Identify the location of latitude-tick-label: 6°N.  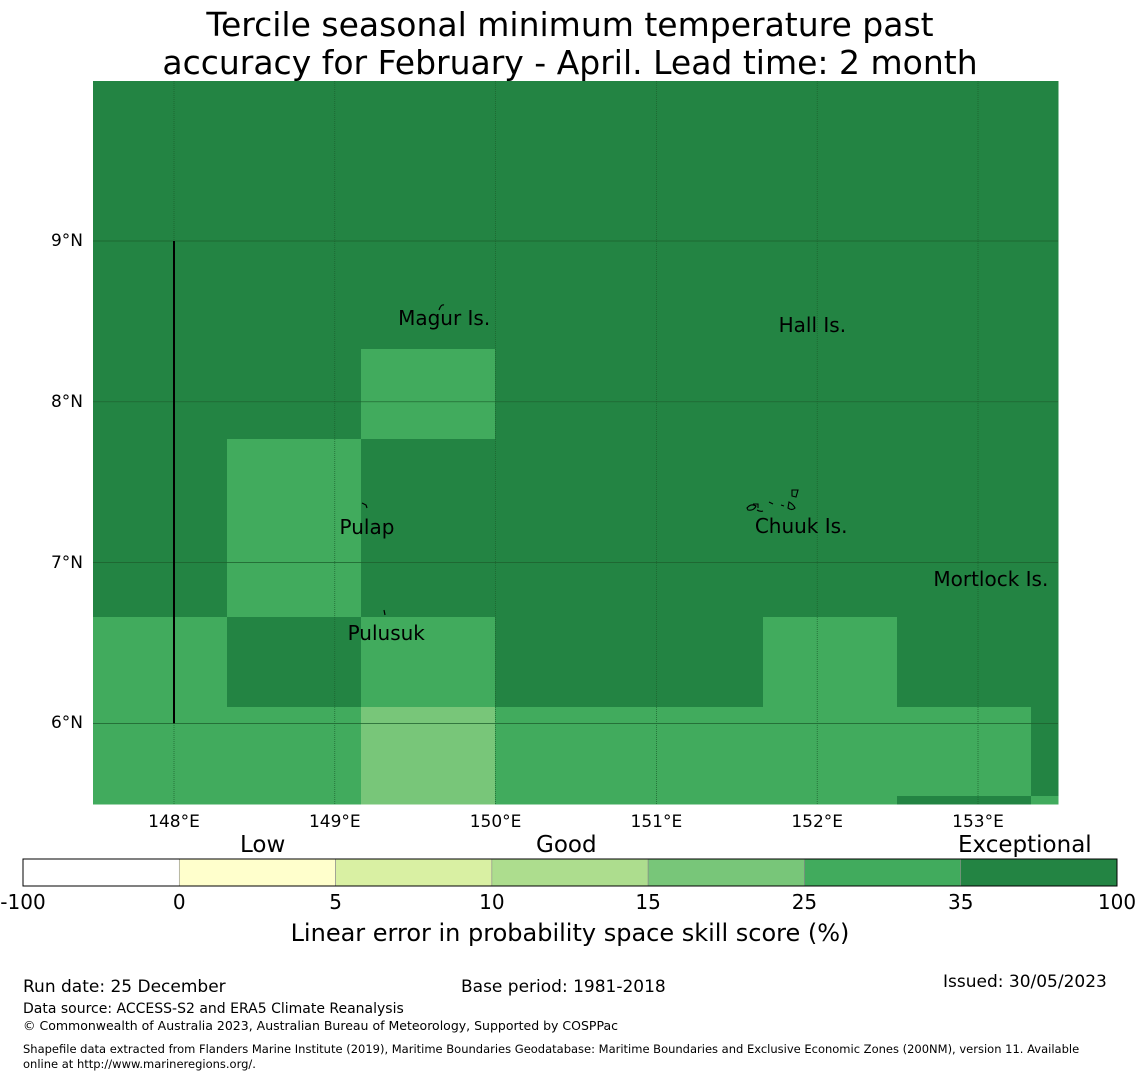
(66, 723).